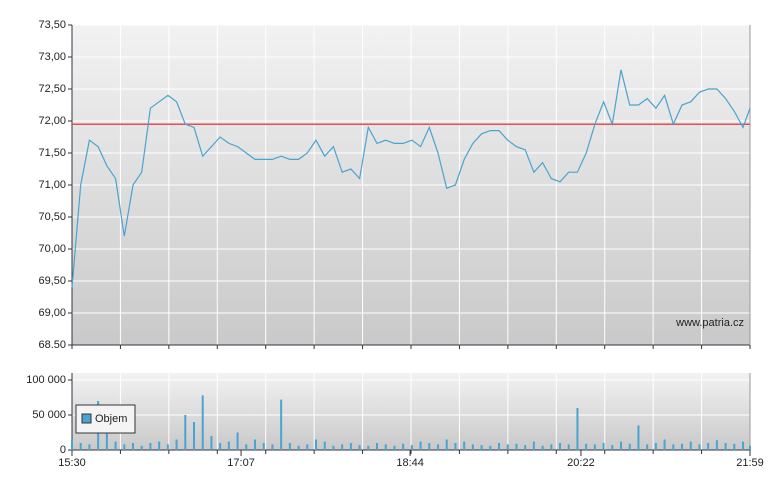 This screenshot has height=495, width=780. I want to click on x-tick-label: 21:59, so click(750, 463).